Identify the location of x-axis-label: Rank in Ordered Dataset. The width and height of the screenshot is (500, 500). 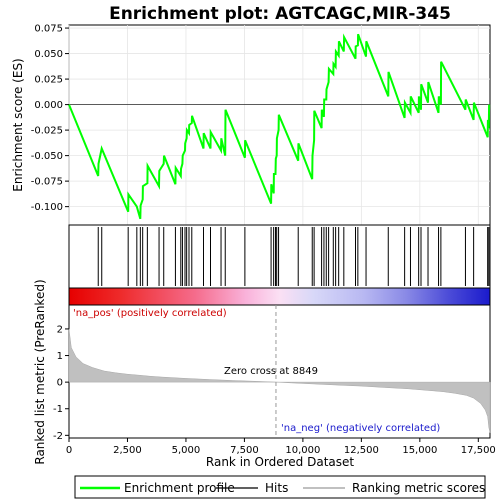
(280, 462).